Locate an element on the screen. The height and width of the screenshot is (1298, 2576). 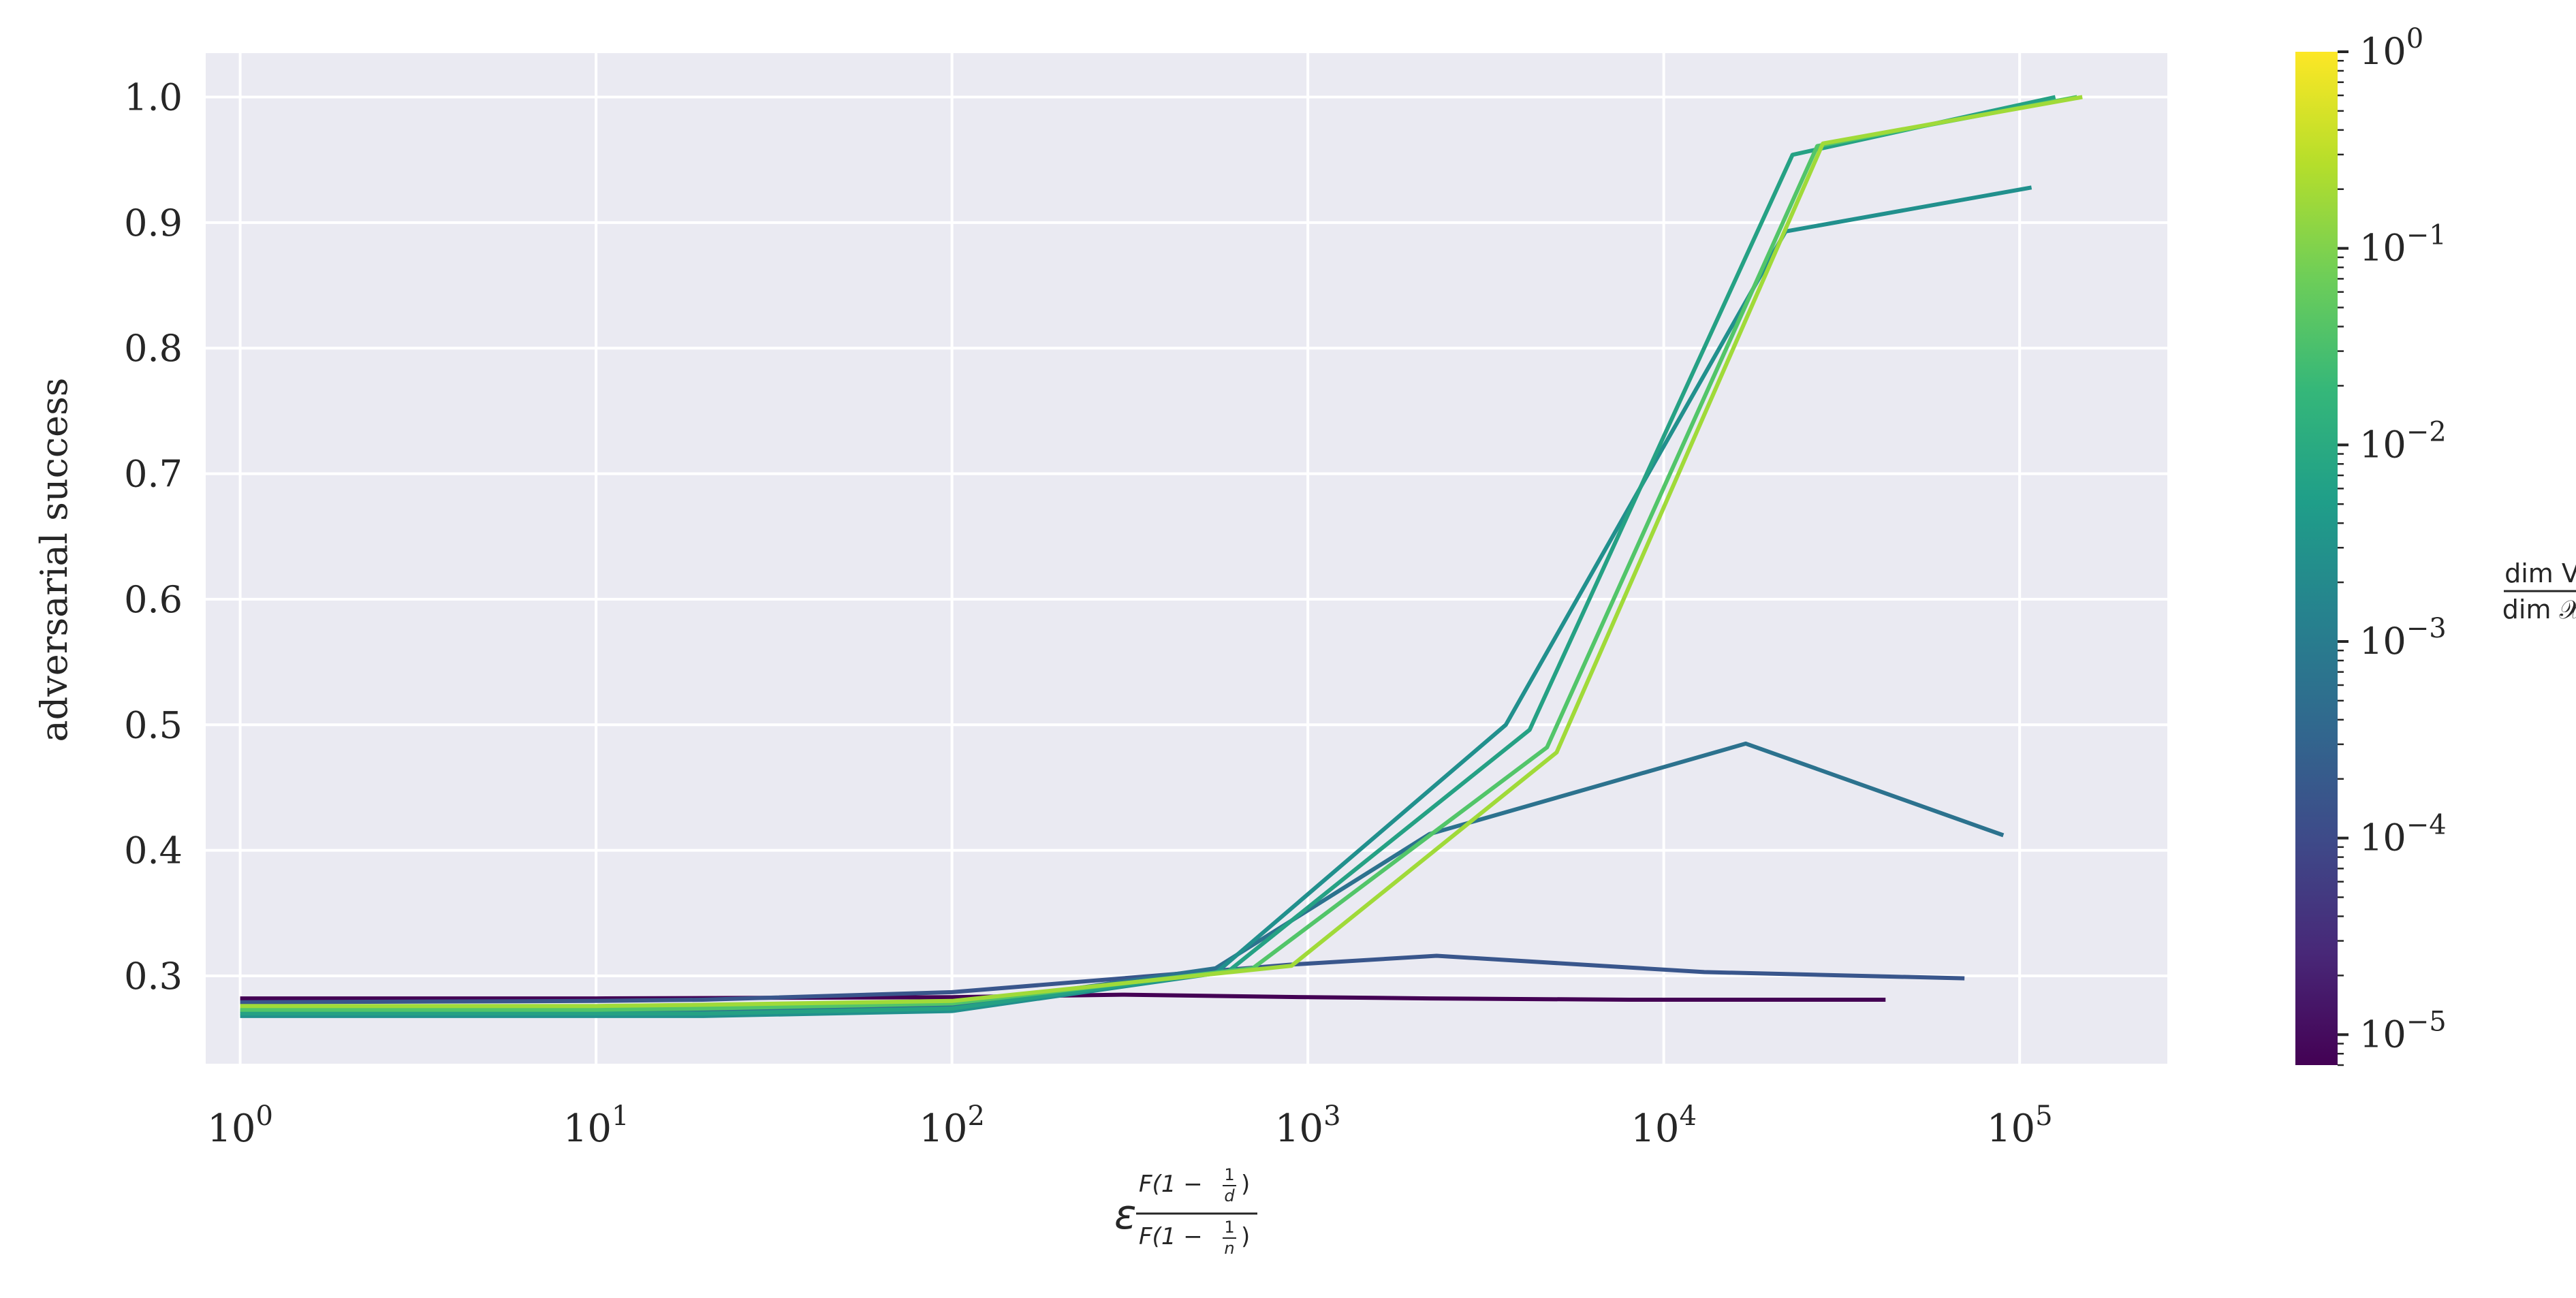
colorbar-tick-label: 10⁰ is located at coordinates (2391, 48).